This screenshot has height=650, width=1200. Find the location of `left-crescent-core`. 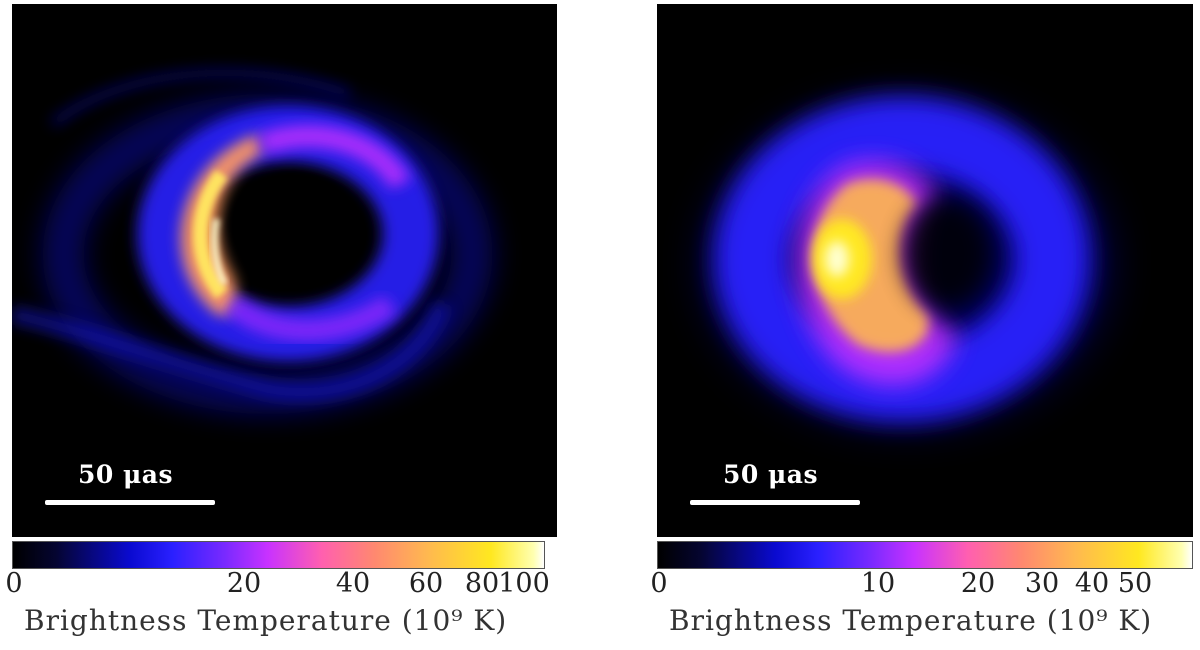

left-crescent-core is located at coordinates (210, 234).